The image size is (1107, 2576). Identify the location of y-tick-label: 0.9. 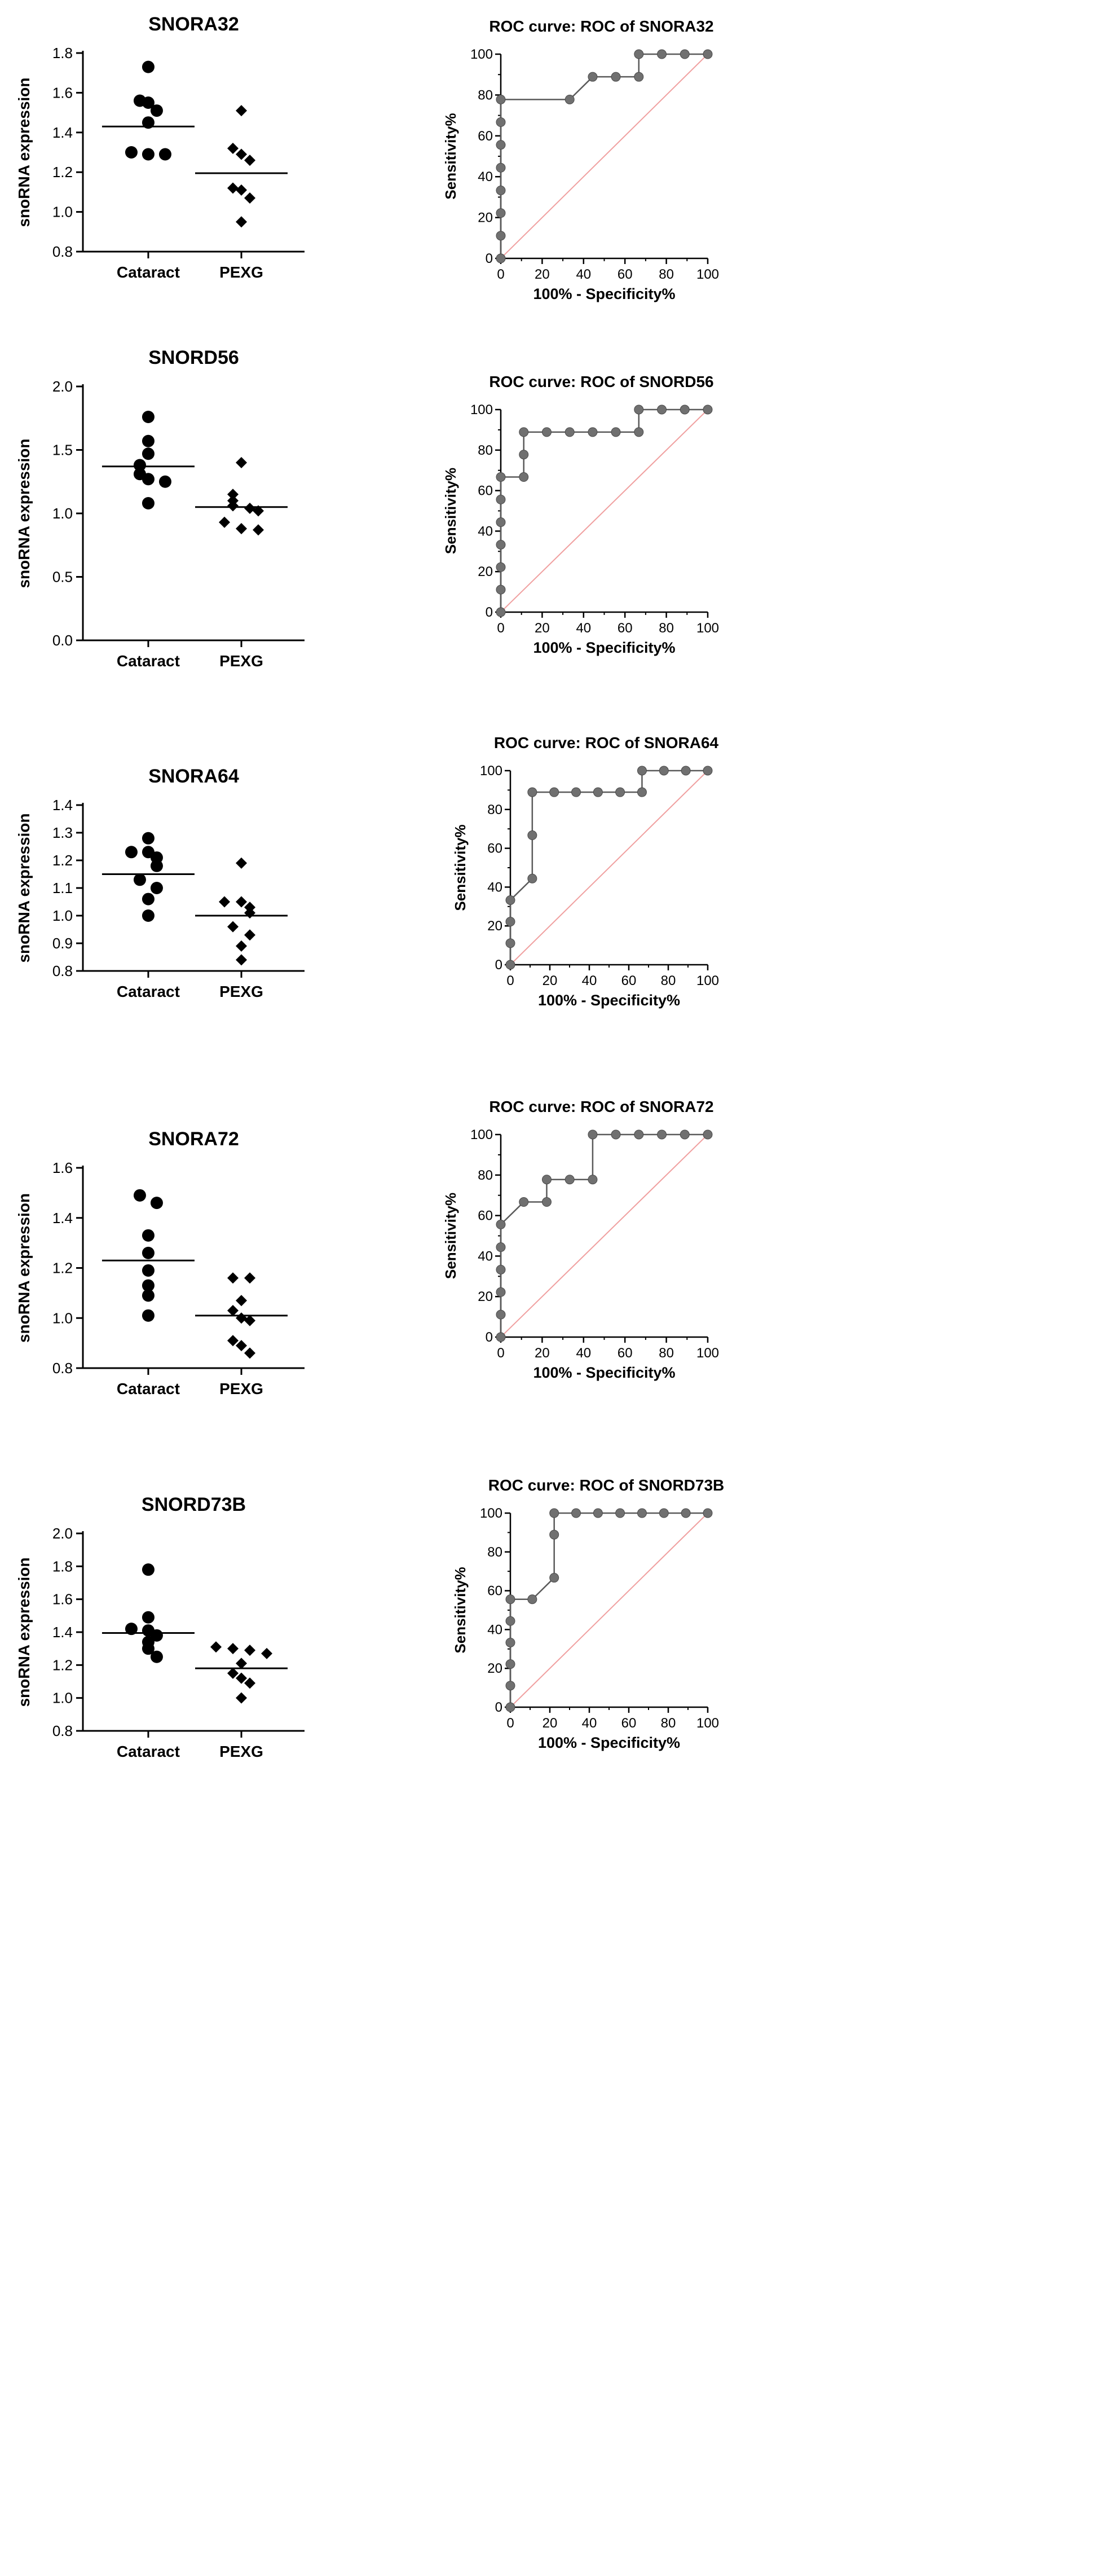
(62, 943).